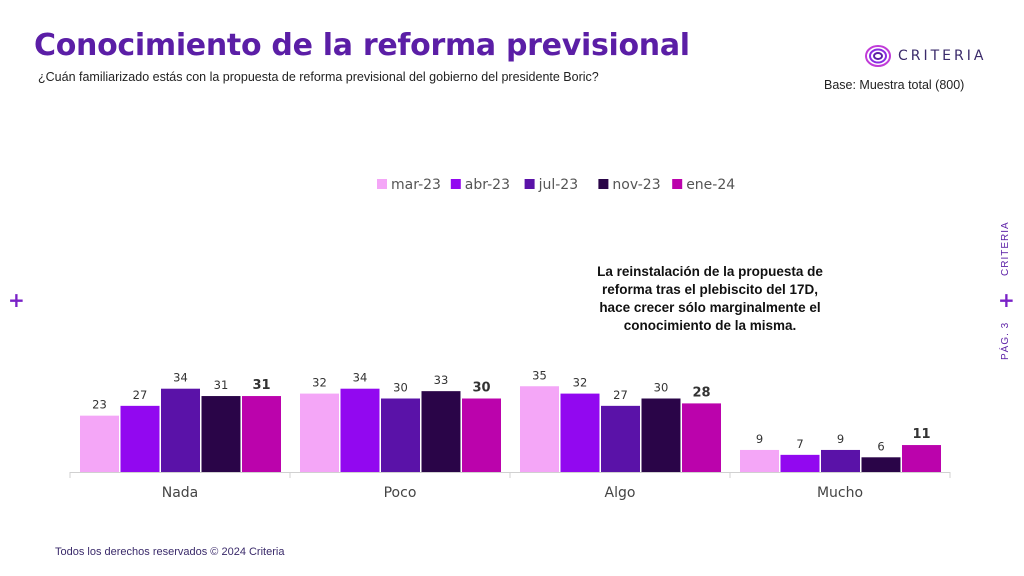 Image resolution: width=1024 pixels, height=576 pixels. What do you see at coordinates (620, 493) in the screenshot?
I see `category-label: Algo` at bounding box center [620, 493].